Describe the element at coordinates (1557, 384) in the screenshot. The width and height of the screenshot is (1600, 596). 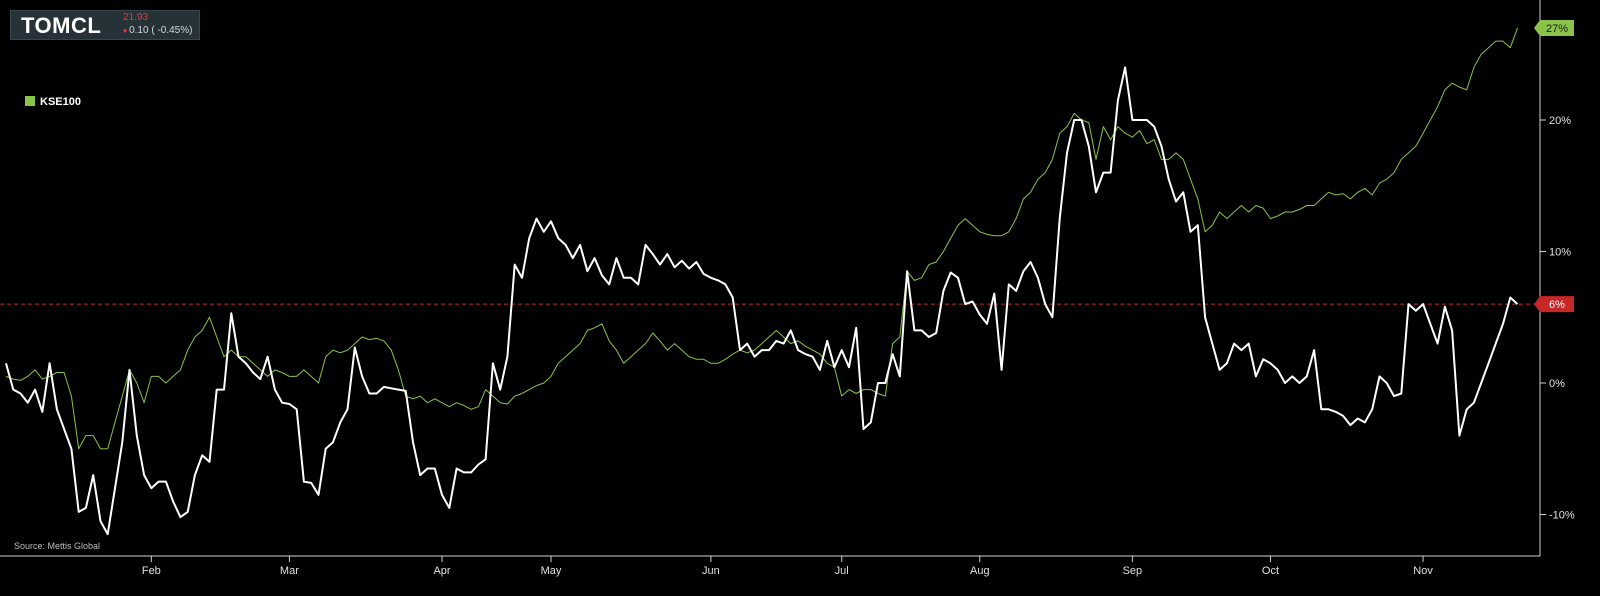
I see `y-tick-label: 0%` at that location.